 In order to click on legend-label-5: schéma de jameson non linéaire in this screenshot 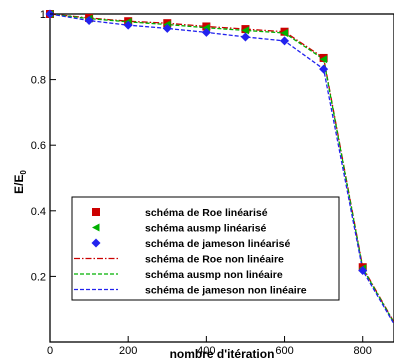, I will do `click(226, 291)`.